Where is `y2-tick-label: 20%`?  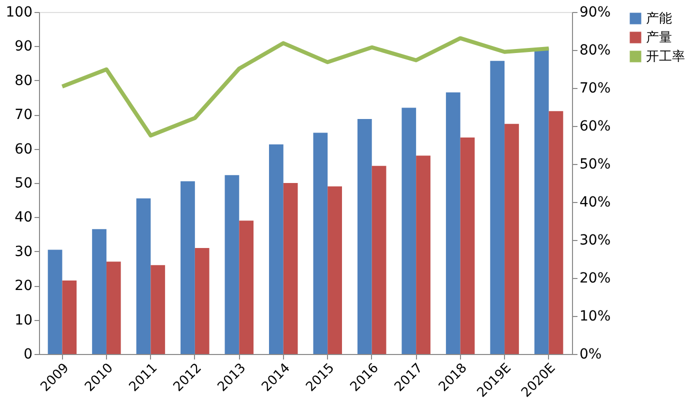 y2-tick-label: 20% is located at coordinates (595, 278).